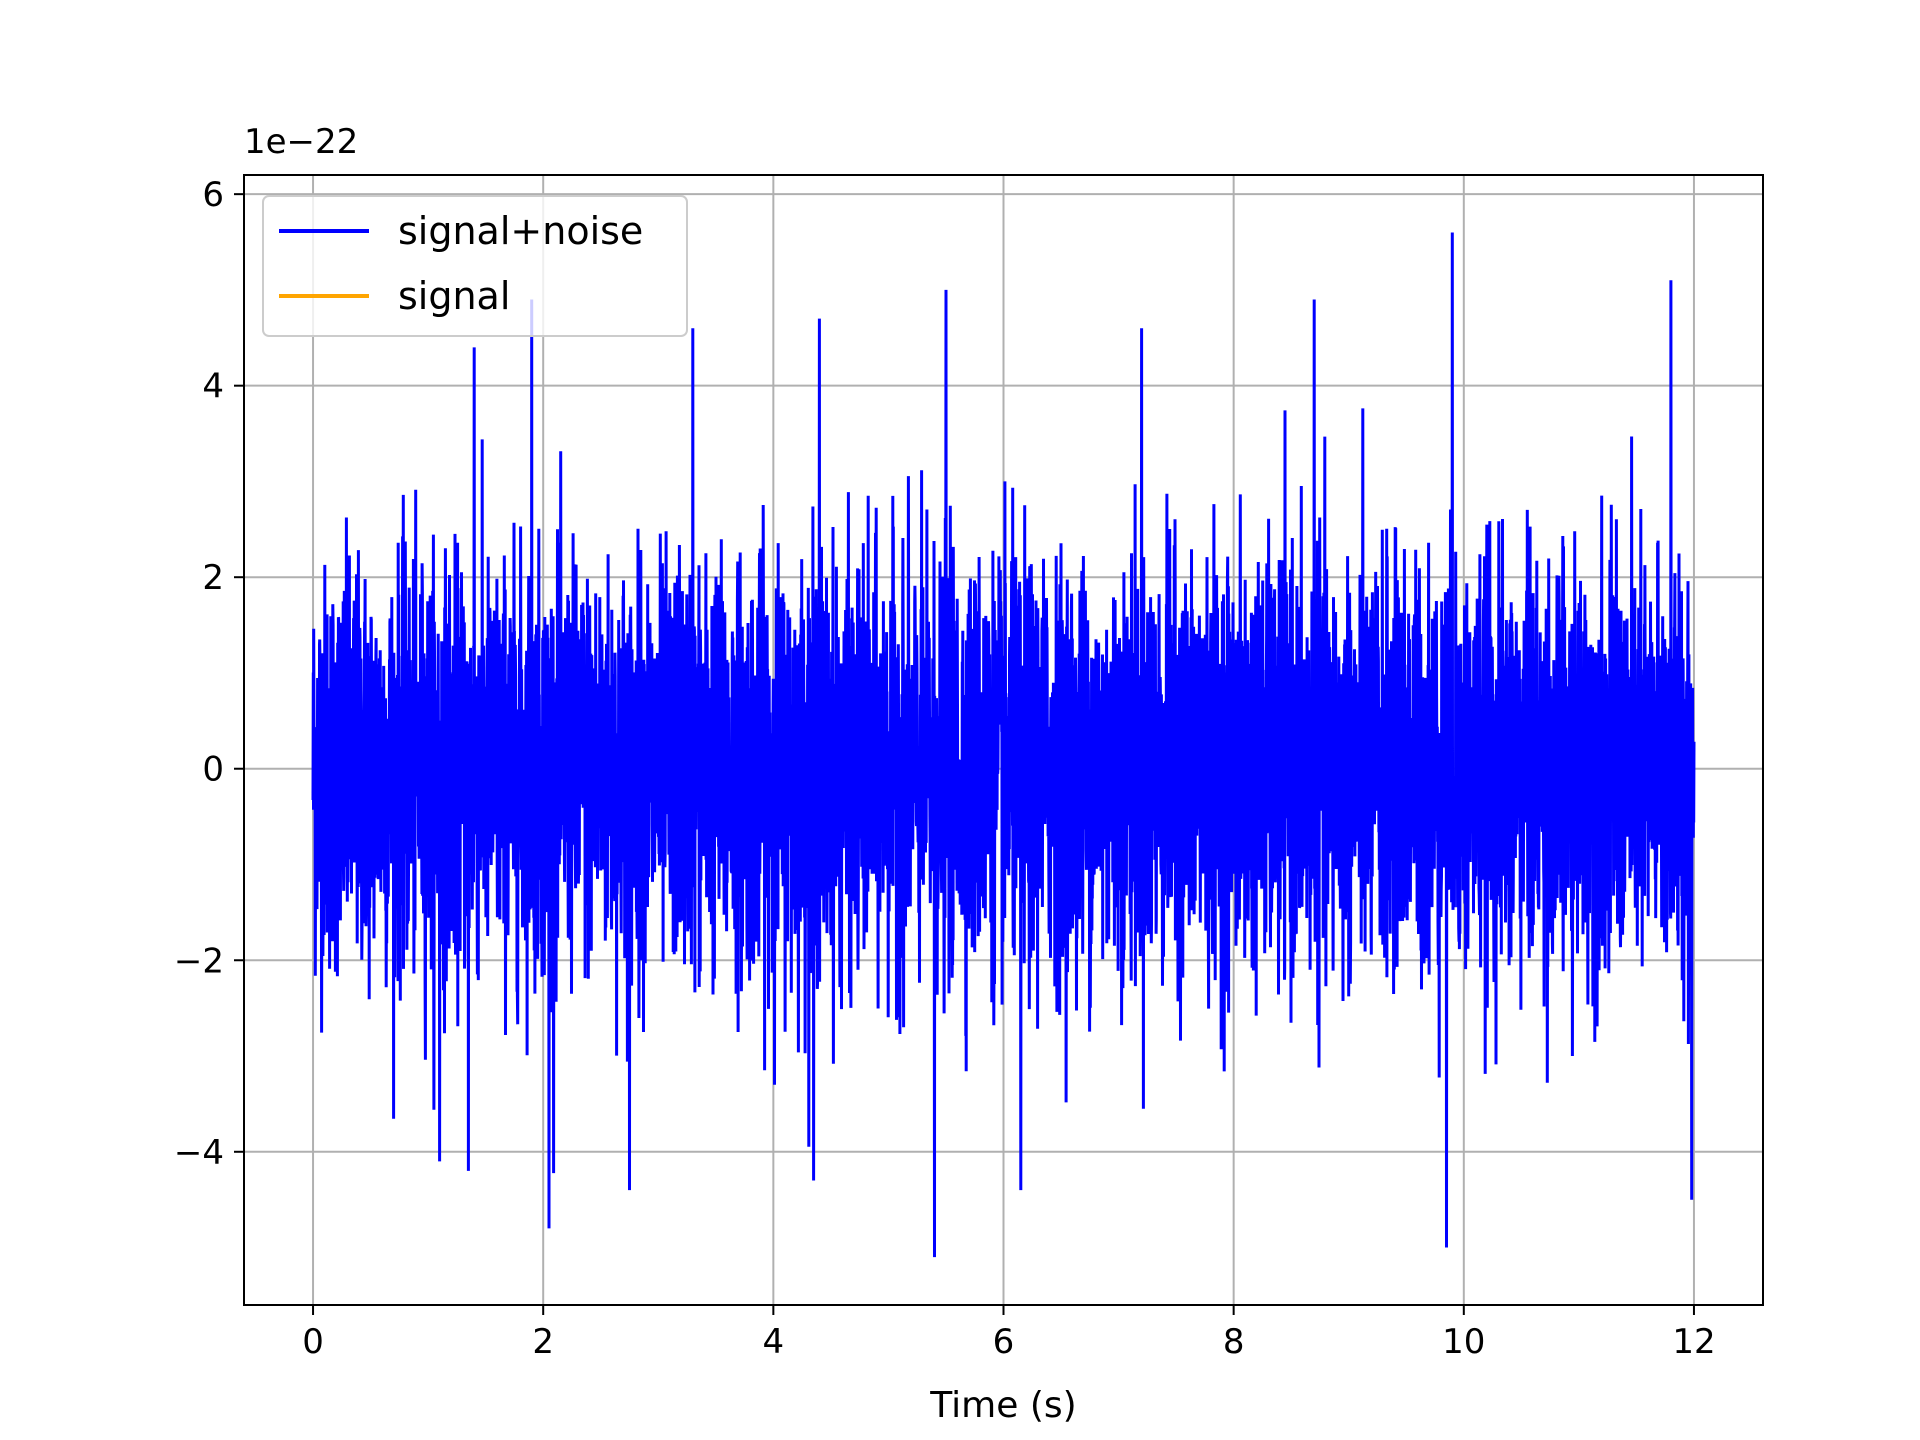  I want to click on y-tick-label: 2, so click(213, 578).